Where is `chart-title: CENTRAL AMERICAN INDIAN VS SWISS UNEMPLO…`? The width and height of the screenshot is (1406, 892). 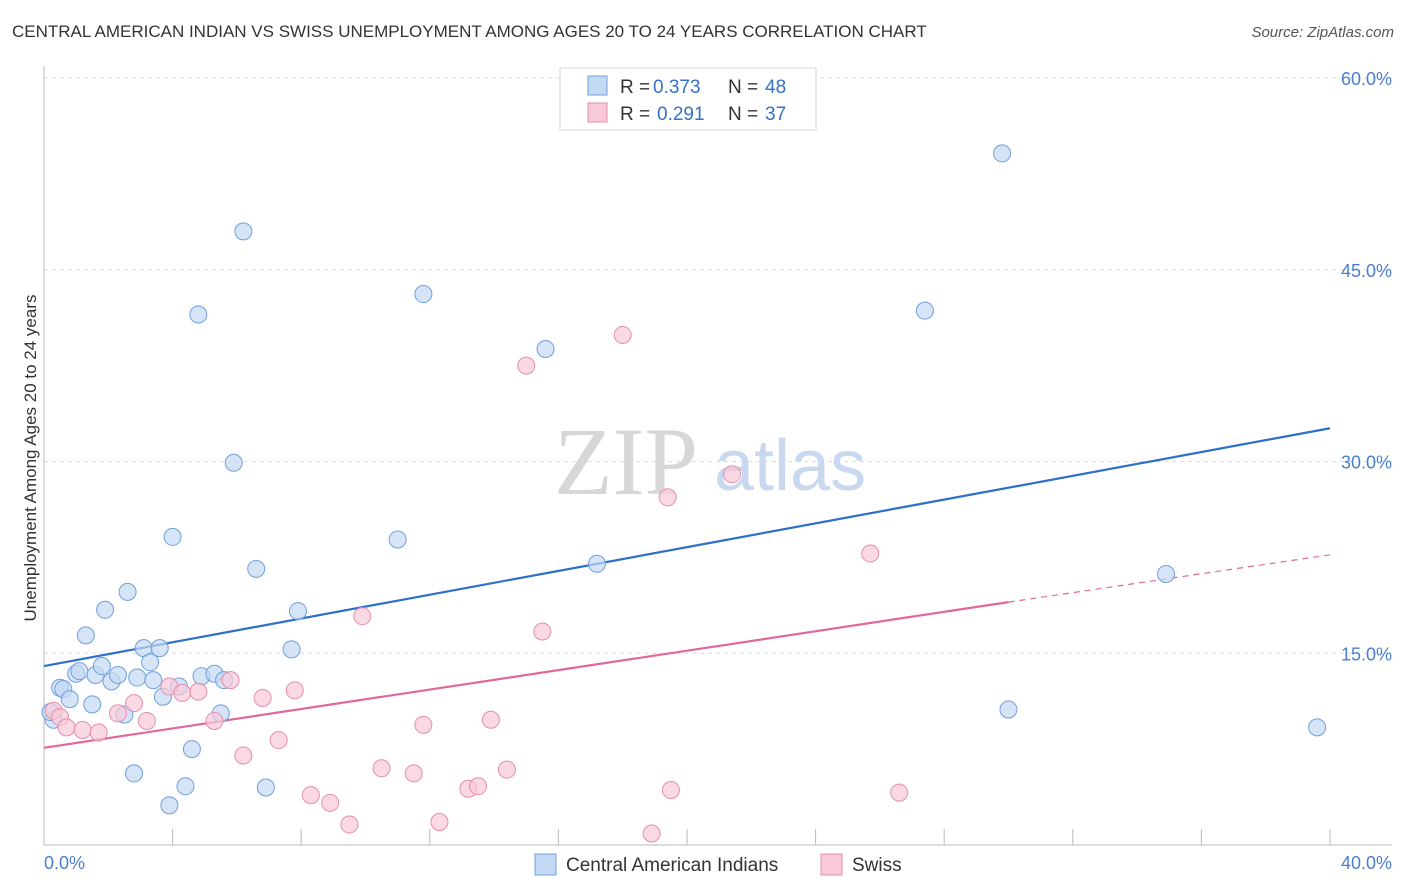 chart-title: CENTRAL AMERICAN INDIAN VS SWISS UNEMPLO… is located at coordinates (469, 31).